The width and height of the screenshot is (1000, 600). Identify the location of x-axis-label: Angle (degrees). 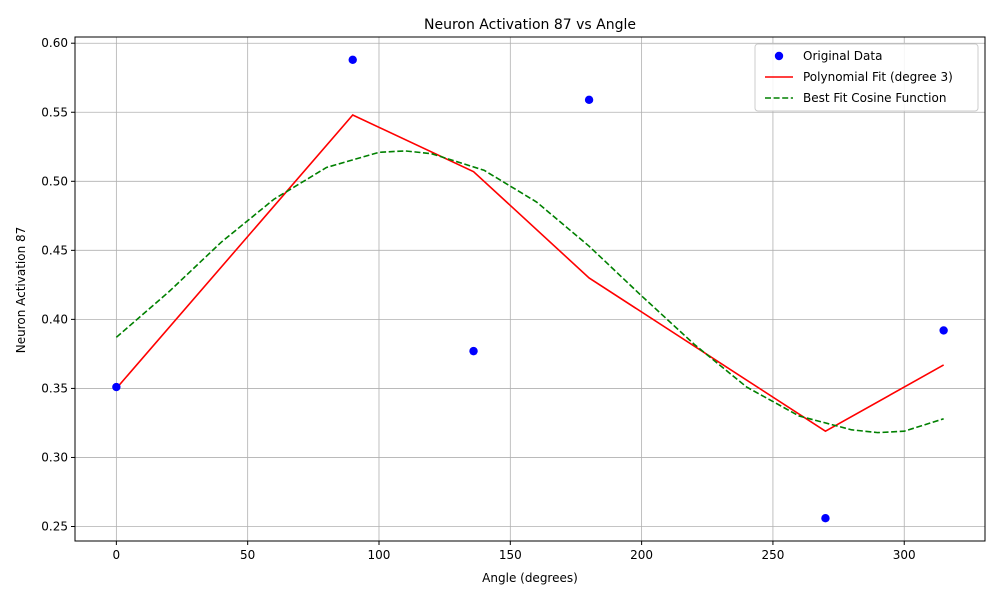
(530, 578).